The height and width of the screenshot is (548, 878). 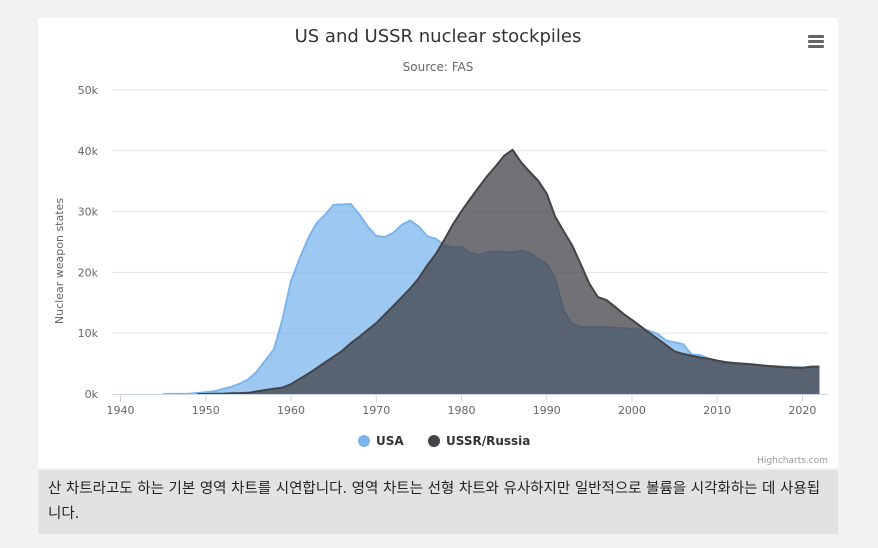 What do you see at coordinates (88, 212) in the screenshot?
I see `y-tick-label: 30k` at bounding box center [88, 212].